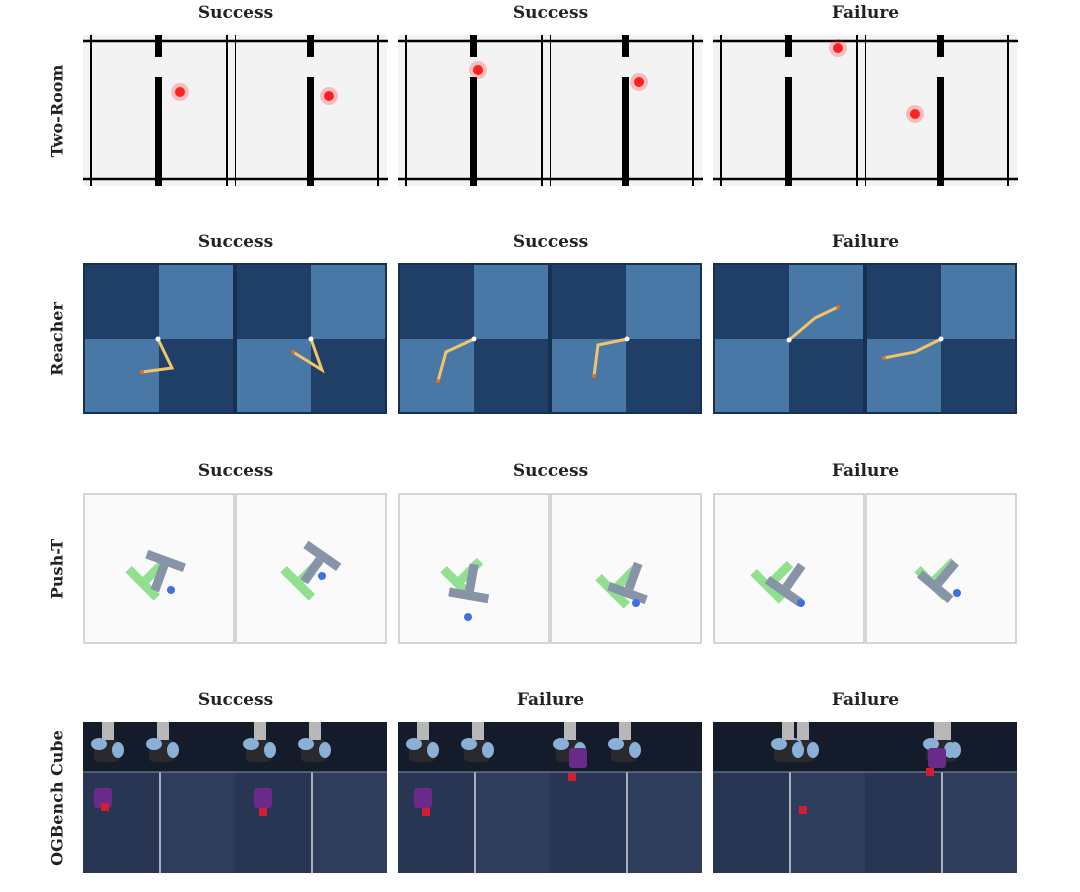  What do you see at coordinates (57, 568) in the screenshot?
I see `row-label-push-t: Push-T` at bounding box center [57, 568].